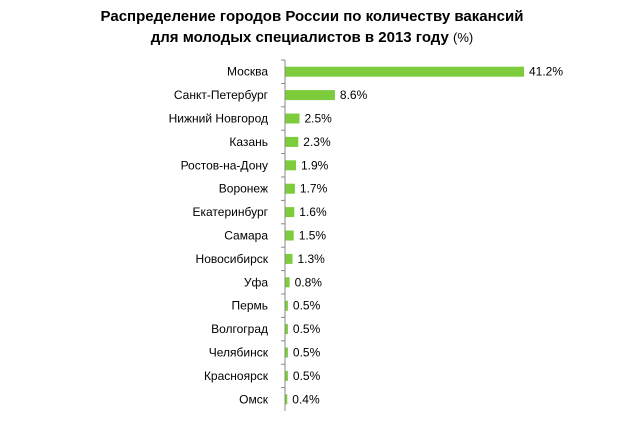 The height and width of the screenshot is (422, 624). Describe the element at coordinates (232, 259) in the screenshot. I see `category-label: Новосибирск` at that location.